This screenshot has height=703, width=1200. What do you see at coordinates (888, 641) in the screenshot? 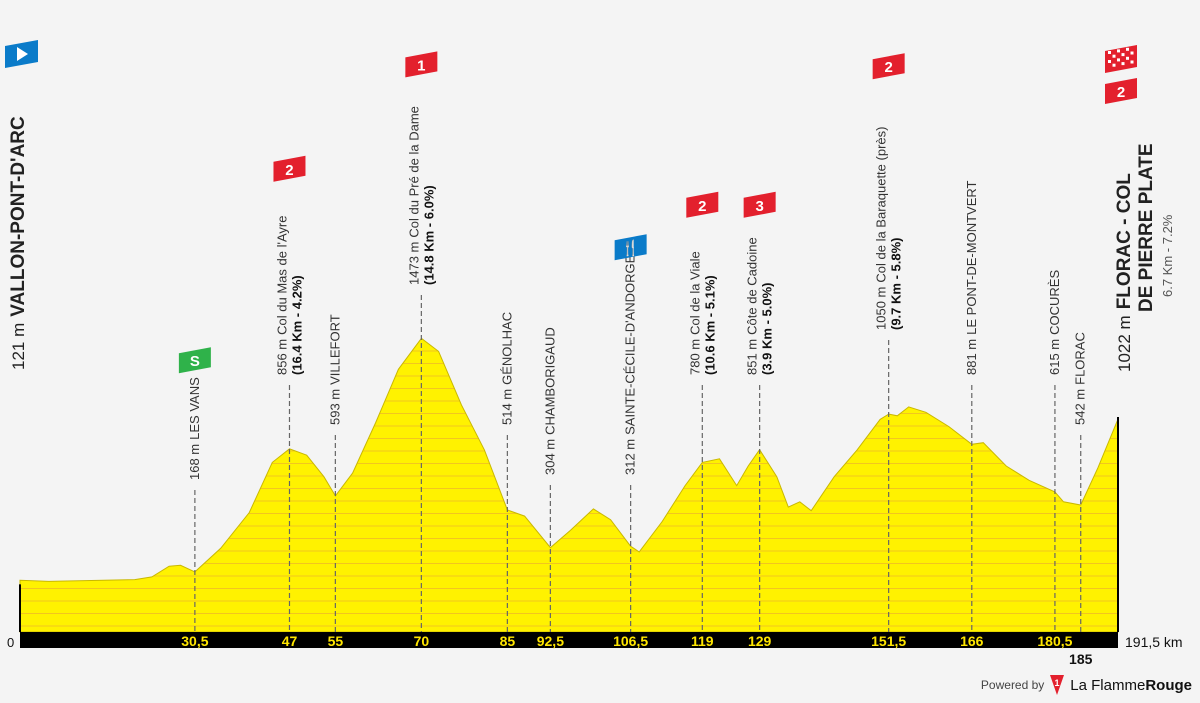
I see `km-tick-label: 151,5` at bounding box center [888, 641].